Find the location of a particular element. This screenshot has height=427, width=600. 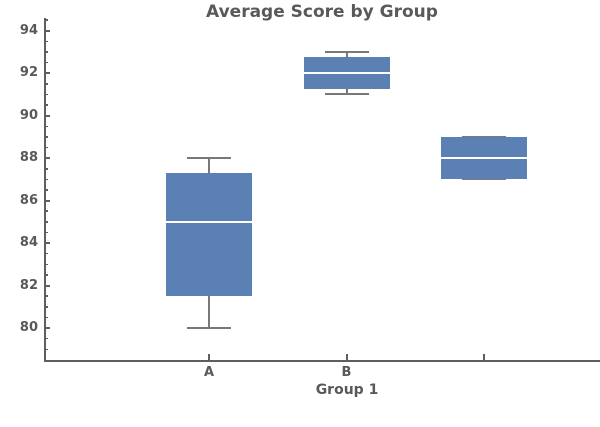

x-tick-label: B is located at coordinates (346, 372).